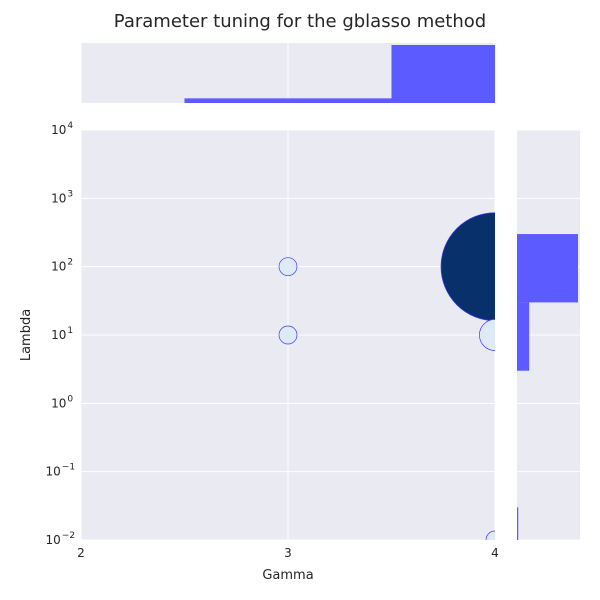 This screenshot has width=600, height=600. I want to click on right-marginal-bars, so click(547, 387).